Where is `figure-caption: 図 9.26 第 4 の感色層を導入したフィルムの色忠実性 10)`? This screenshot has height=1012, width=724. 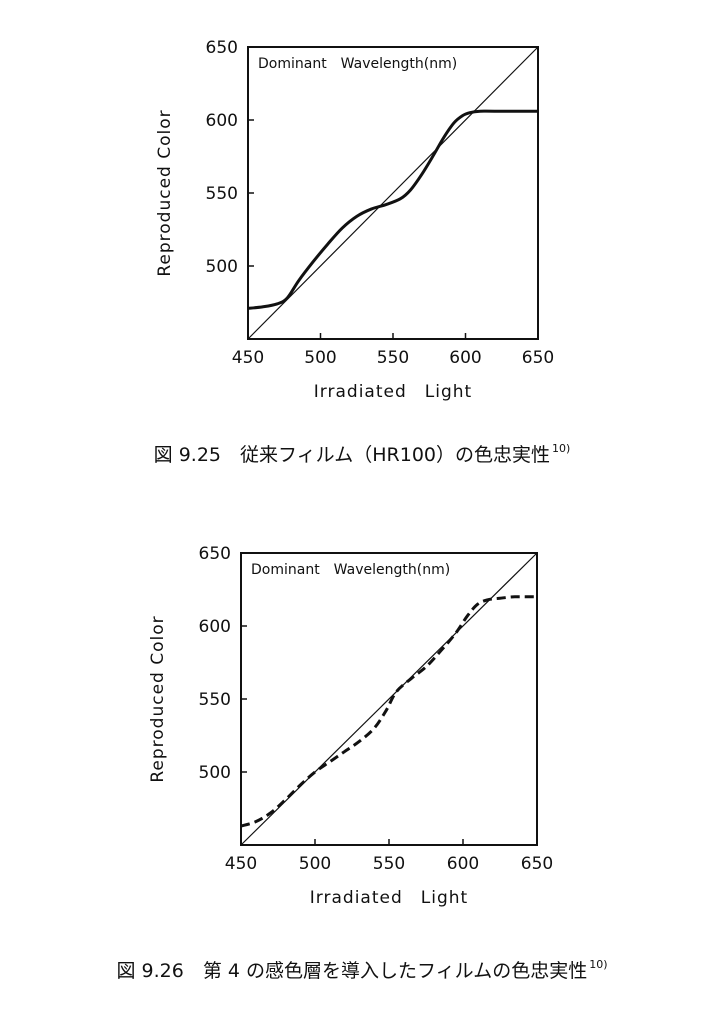
figure-caption: 図 9.26 第 4 の感色層を導入したフィルムの色忠実性 10) is located at coordinates (362, 969).